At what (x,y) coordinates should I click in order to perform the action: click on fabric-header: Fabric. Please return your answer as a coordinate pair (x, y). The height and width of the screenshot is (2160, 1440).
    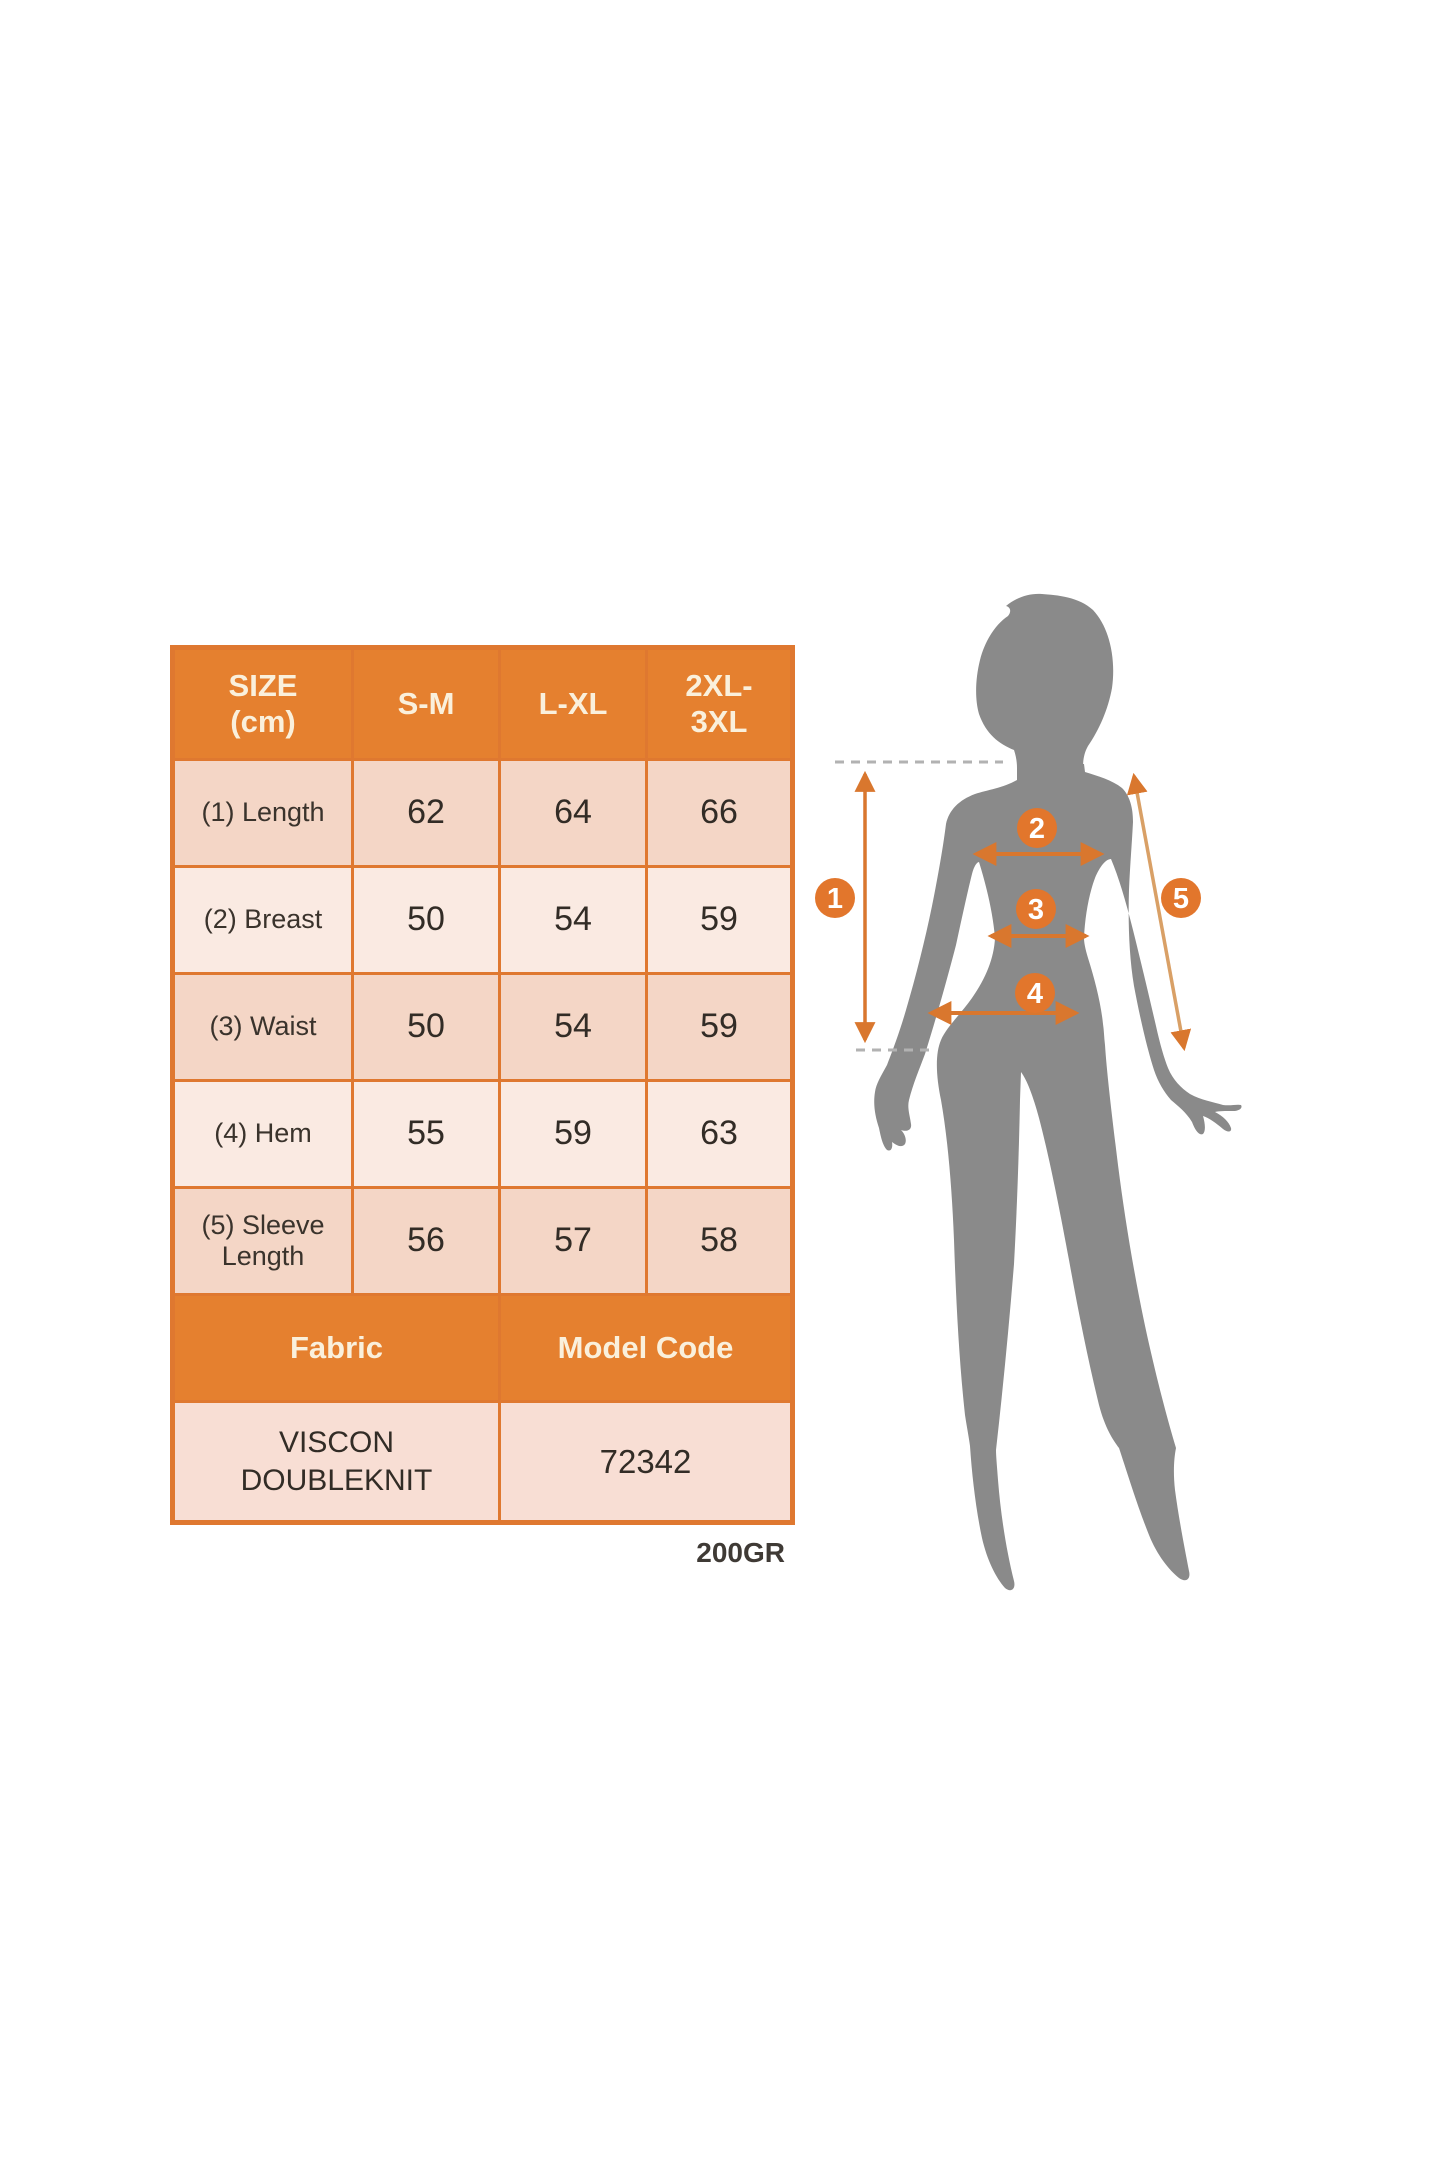
    Looking at the image, I should click on (336, 1348).